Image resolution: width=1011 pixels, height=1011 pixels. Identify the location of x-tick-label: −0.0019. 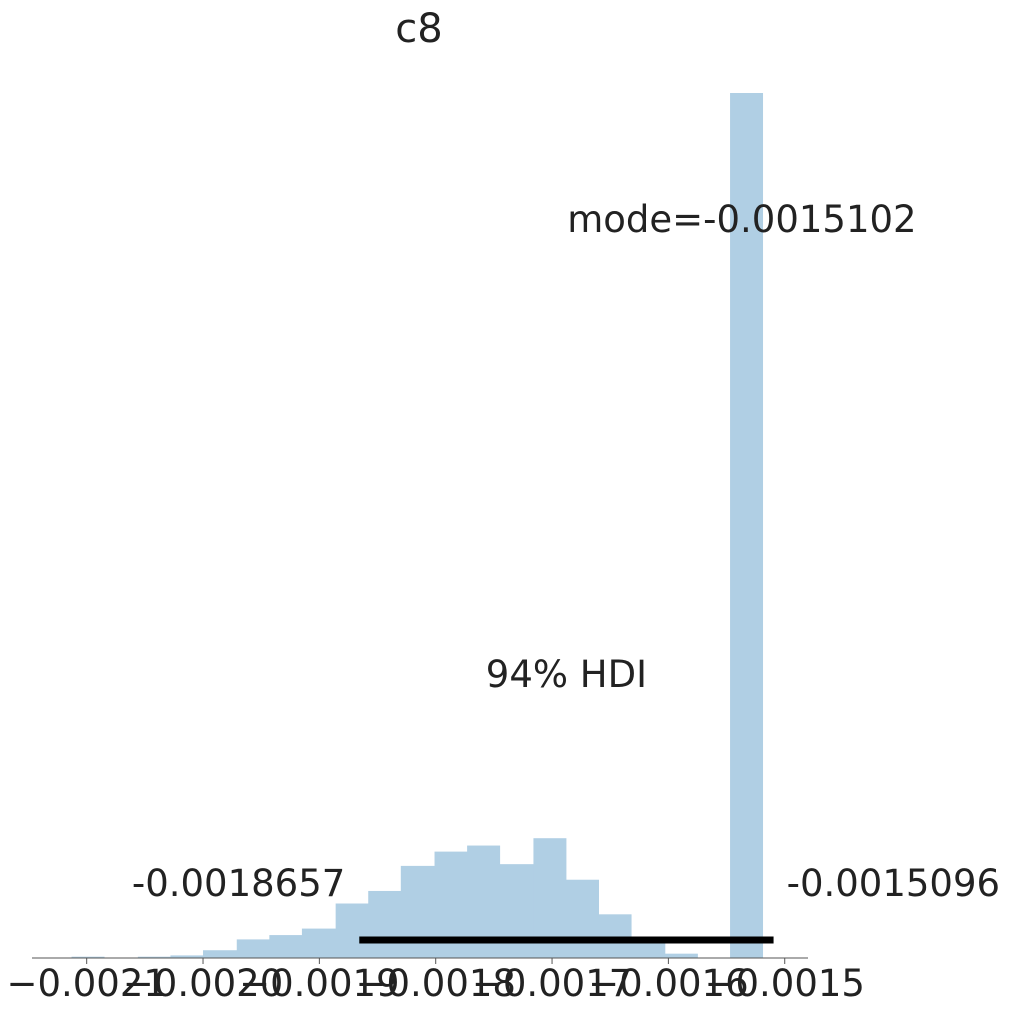
(319, 983).